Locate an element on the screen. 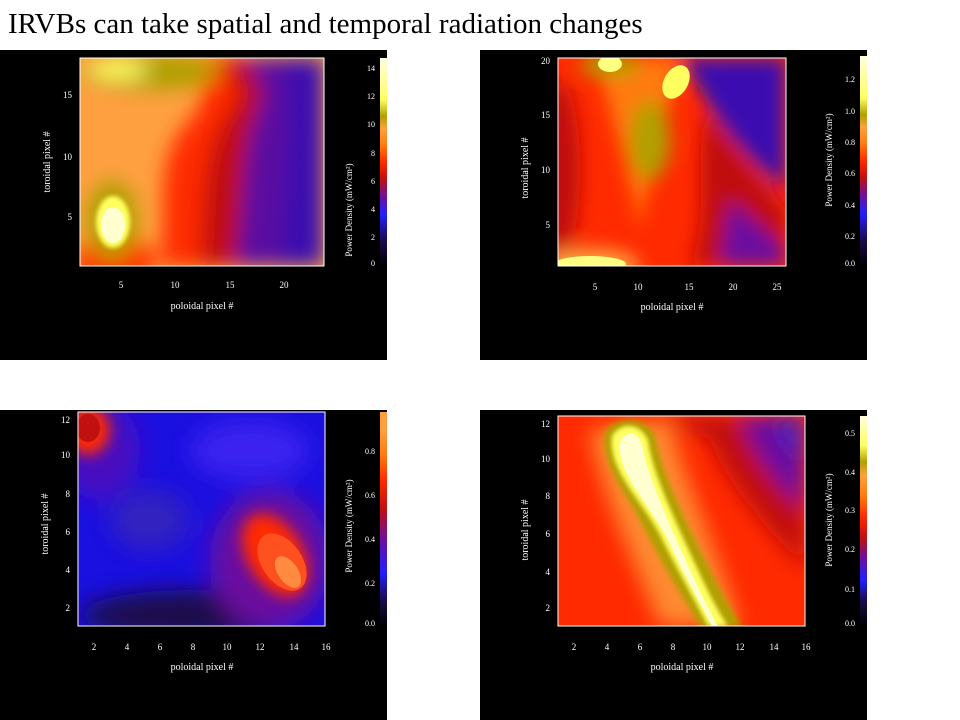 The image size is (960, 720). colorbar-tick-label: 1.0 is located at coordinates (850, 111).